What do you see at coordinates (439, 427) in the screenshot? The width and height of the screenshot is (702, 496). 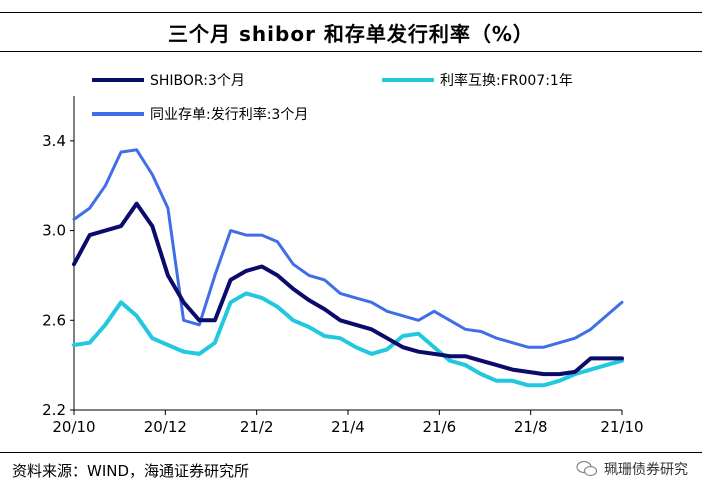 I see `x-tick-label: 21/6` at bounding box center [439, 427].